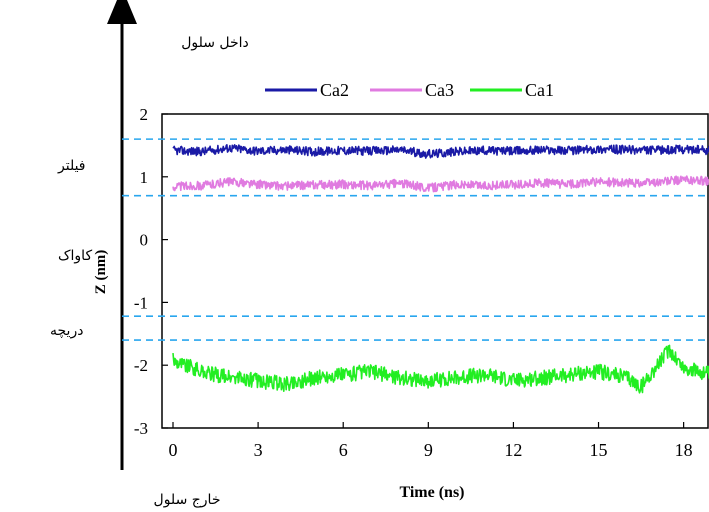 Image resolution: width=709 pixels, height=512 pixels. I want to click on x-tick-label: 12, so click(513, 450).